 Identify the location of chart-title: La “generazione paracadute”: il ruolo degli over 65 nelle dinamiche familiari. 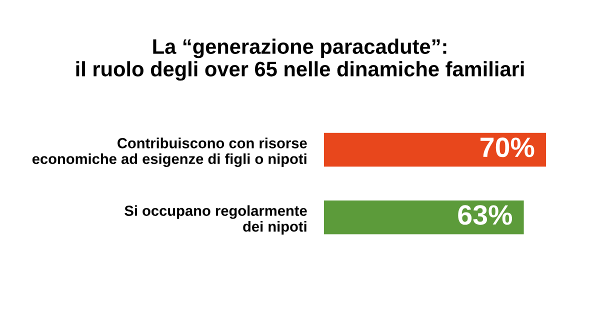
(300, 59).